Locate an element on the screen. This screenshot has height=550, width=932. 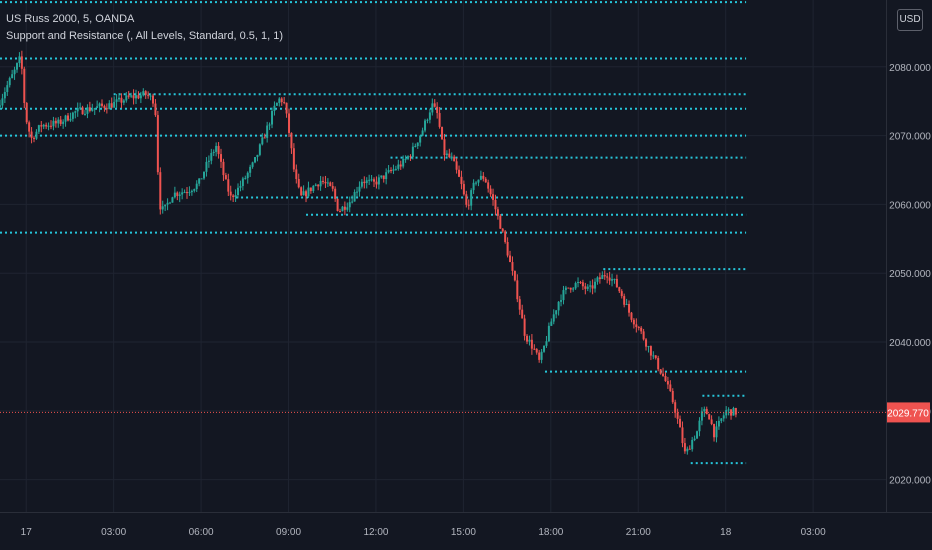
currency-button: USD is located at coordinates (910, 20).